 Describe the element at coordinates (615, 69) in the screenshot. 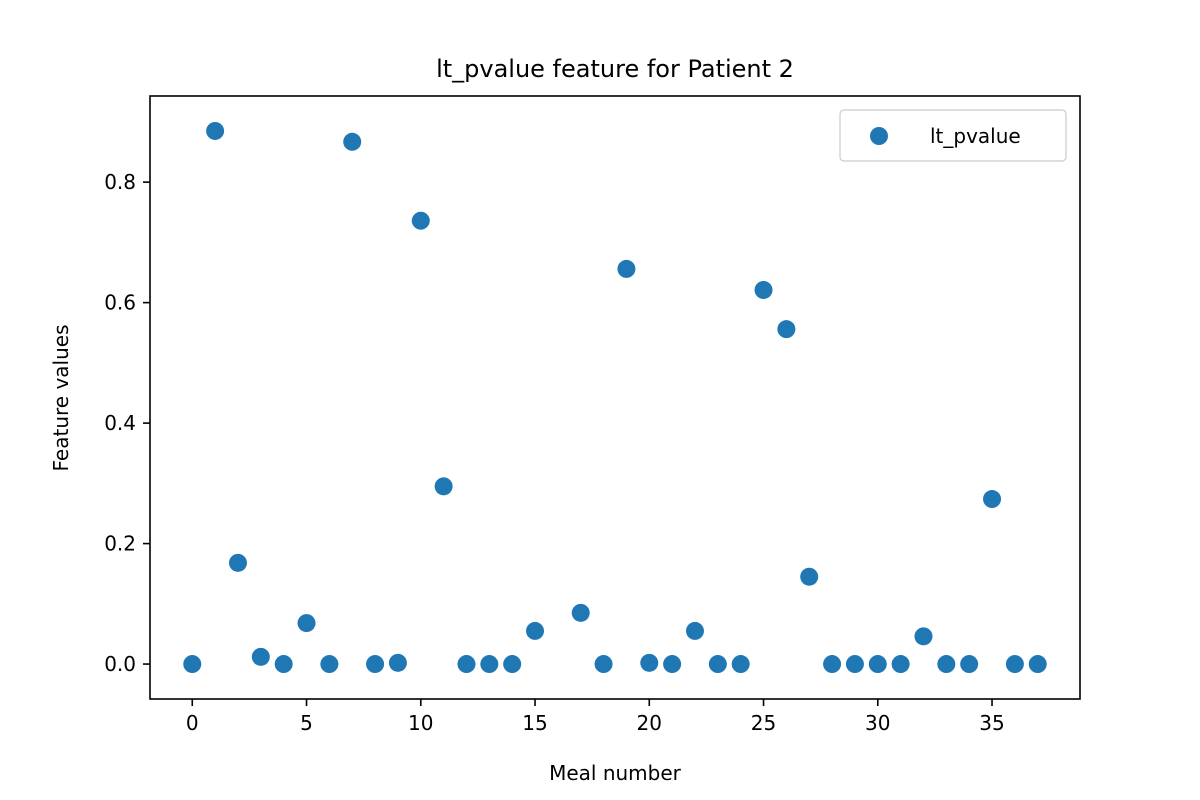

I see `chart-title: lt_pvalue feature for Patient 2` at that location.